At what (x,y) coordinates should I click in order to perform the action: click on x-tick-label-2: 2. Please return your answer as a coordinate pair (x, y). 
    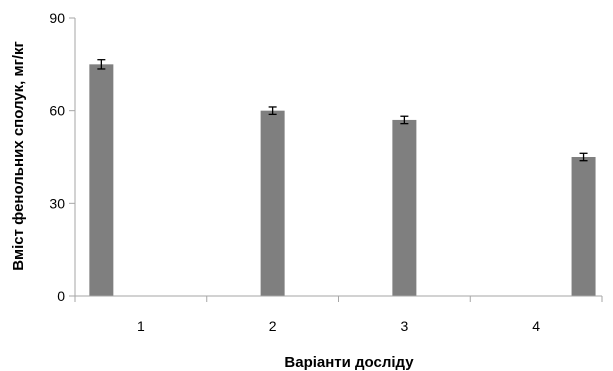
    Looking at the image, I should click on (273, 326).